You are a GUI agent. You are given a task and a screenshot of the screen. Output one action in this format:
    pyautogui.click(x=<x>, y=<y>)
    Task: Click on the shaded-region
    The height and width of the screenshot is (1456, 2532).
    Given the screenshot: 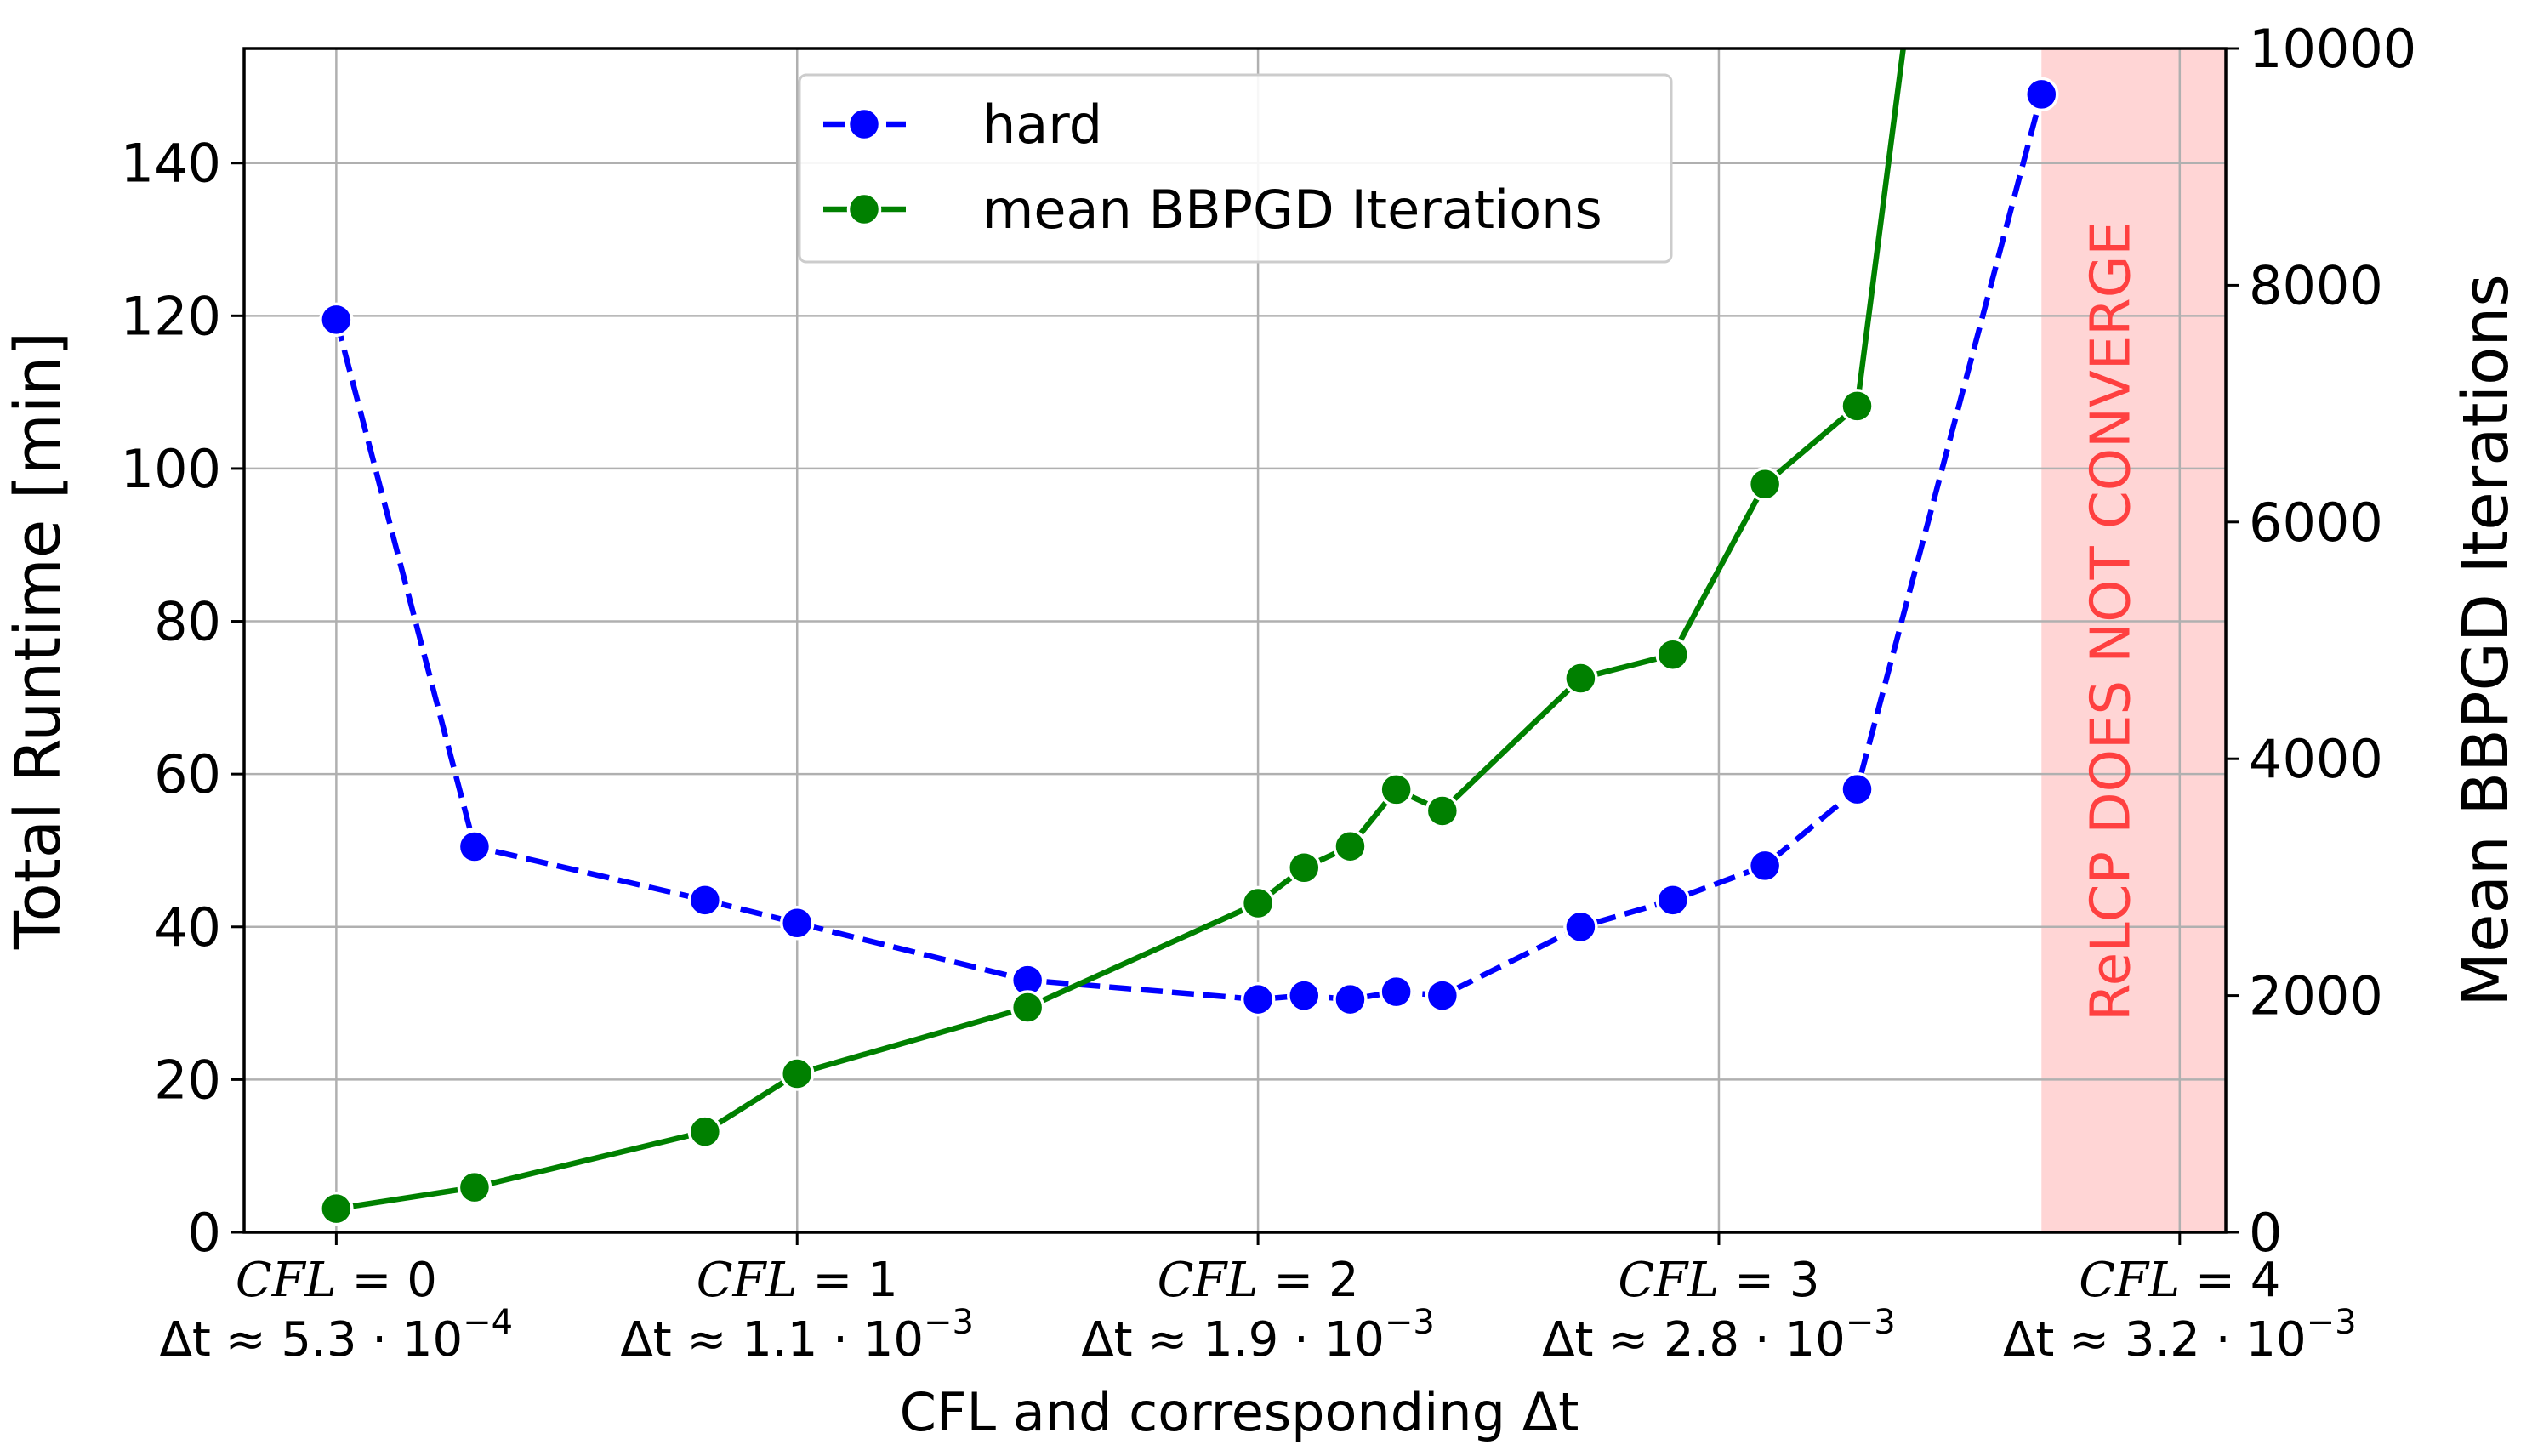 What is the action you would take?
    pyautogui.click(x=2133, y=640)
    